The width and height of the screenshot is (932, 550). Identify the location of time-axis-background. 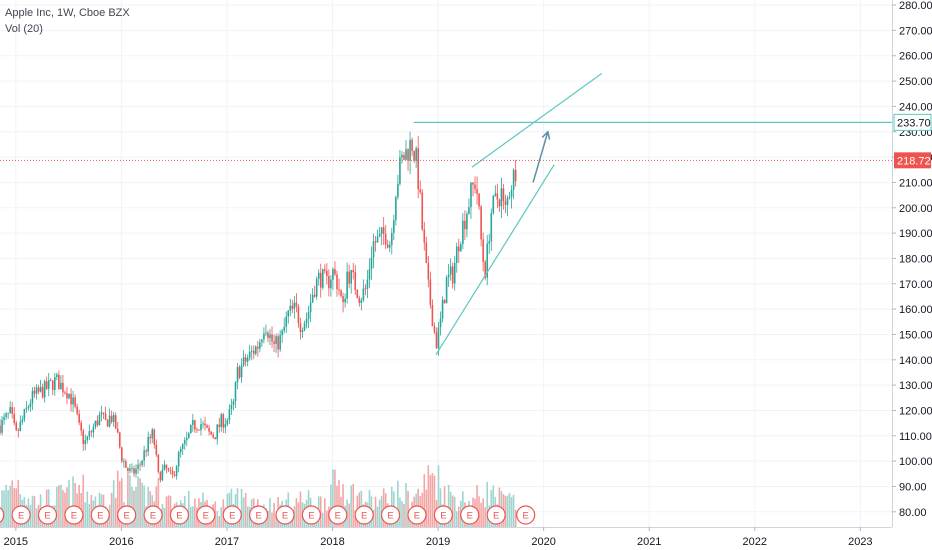
(466, 538).